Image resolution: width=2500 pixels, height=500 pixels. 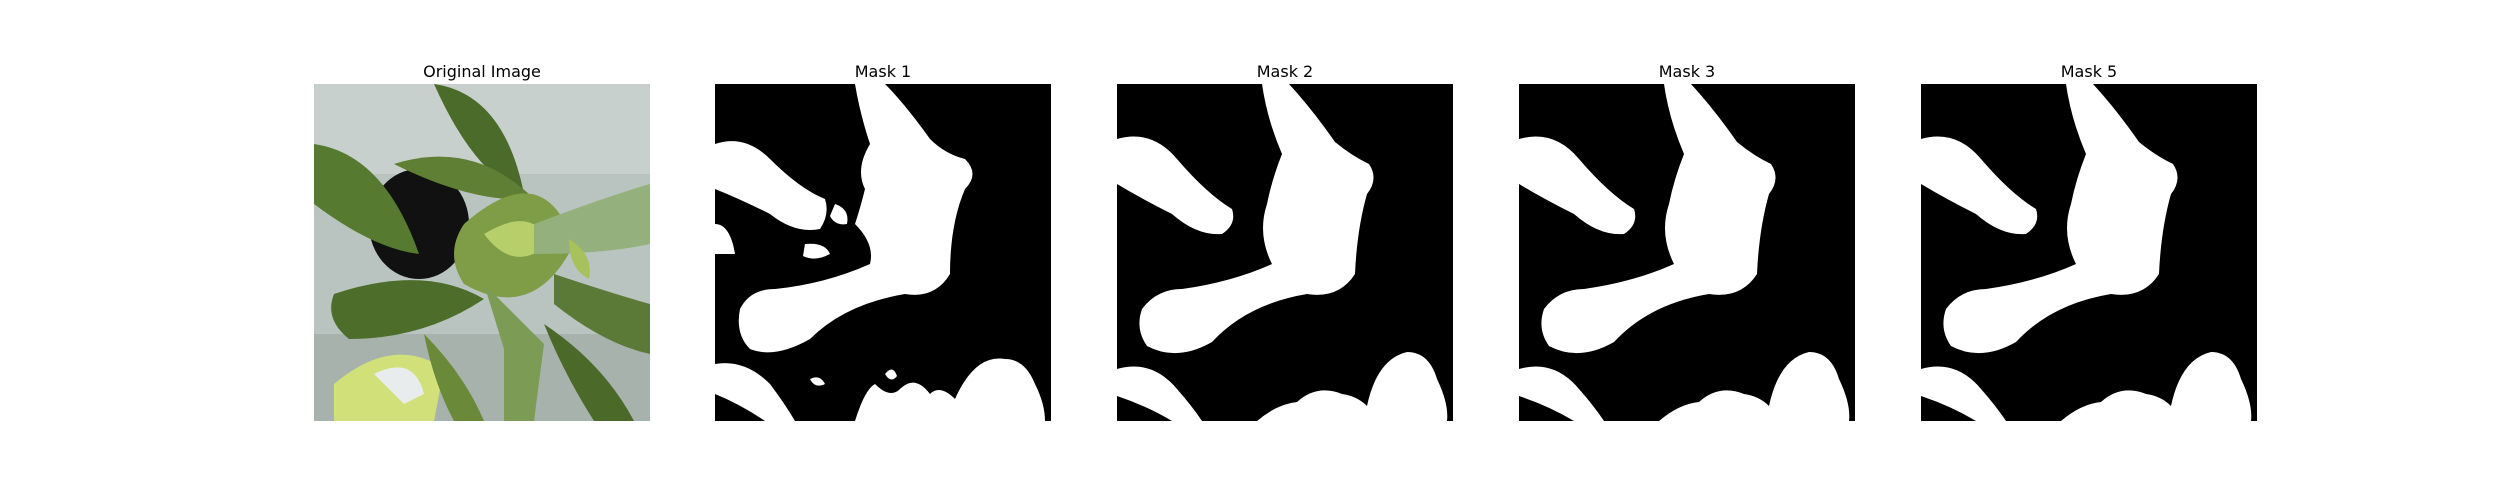 I want to click on original-image-panel: Original Image, so click(x=482, y=241).